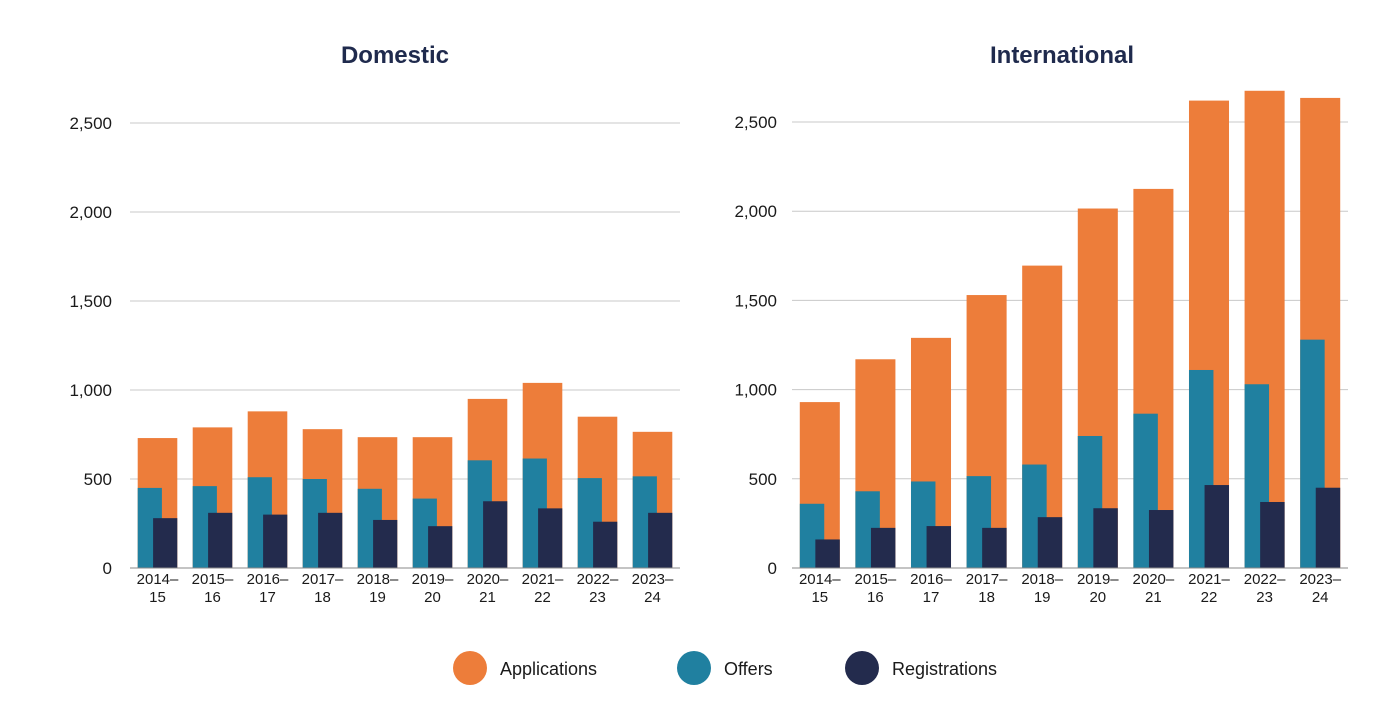 This screenshot has width=1400, height=724. What do you see at coordinates (772, 568) in the screenshot?
I see `international-y-tick-label: 0` at bounding box center [772, 568].